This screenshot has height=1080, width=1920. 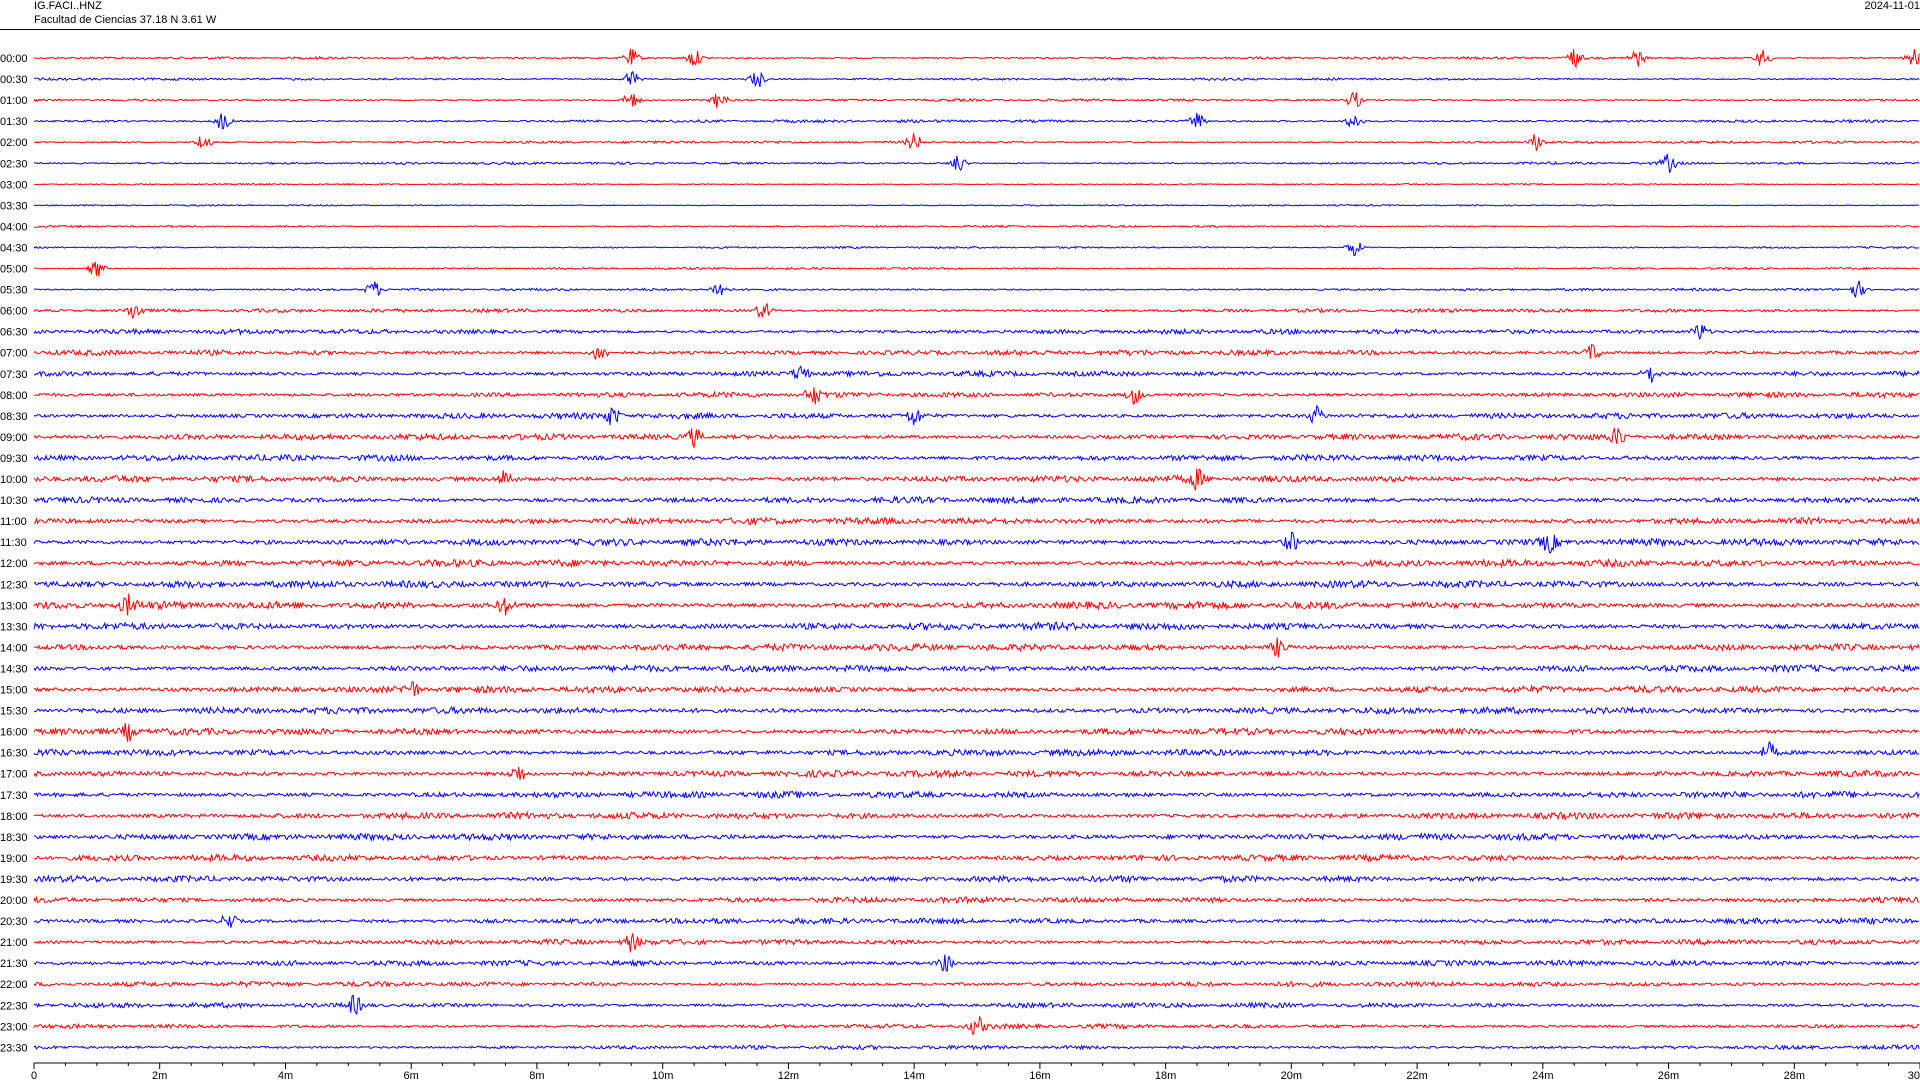 What do you see at coordinates (411, 1075) in the screenshot?
I see `x-tick-label: 6m` at bounding box center [411, 1075].